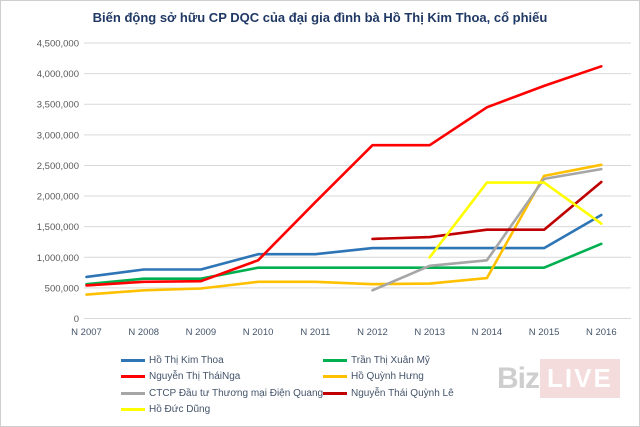  I want to click on x-axis-tick-label: N 2010, so click(258, 332).